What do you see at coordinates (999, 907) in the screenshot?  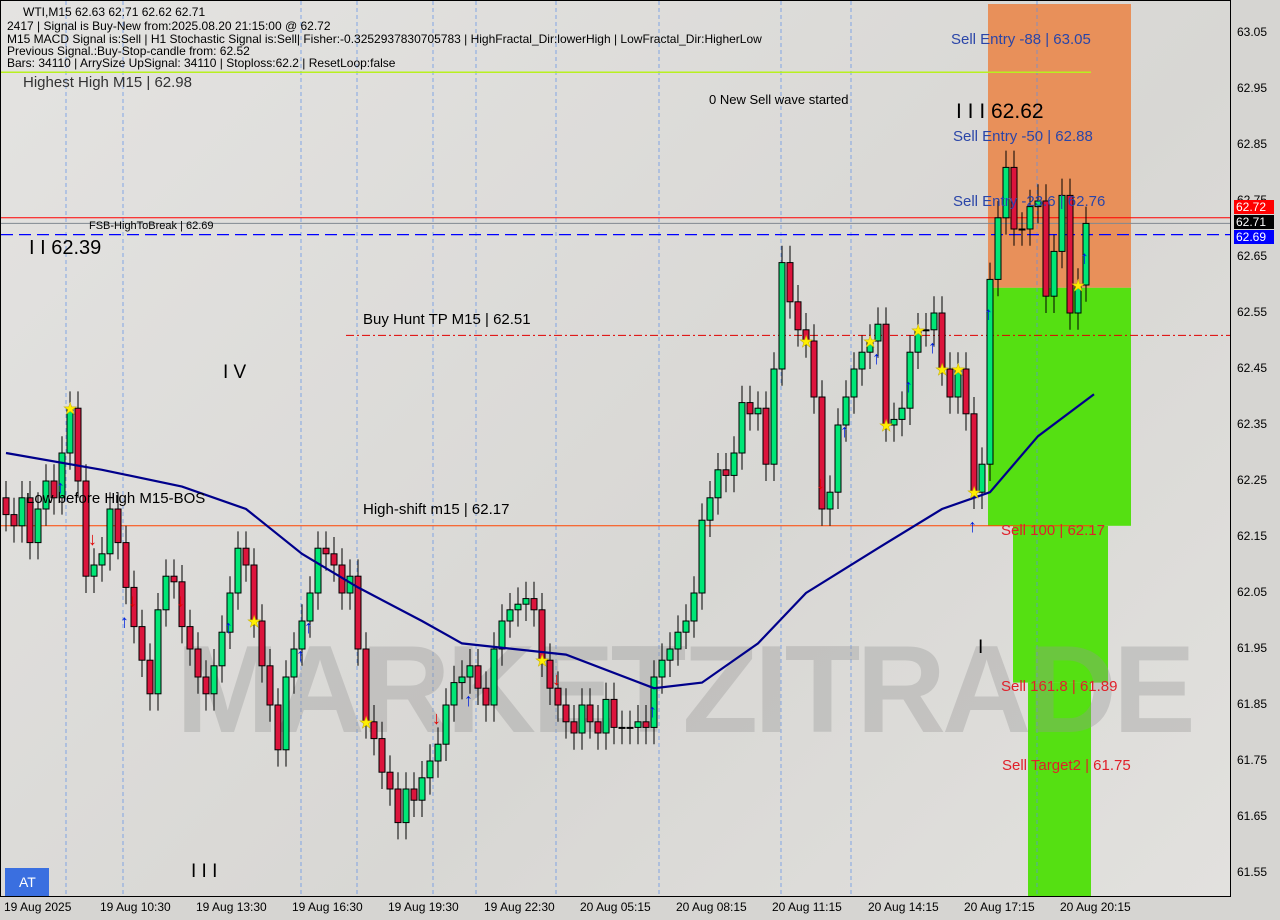 I see `time-tick: 20 Aug 17:15` at bounding box center [999, 907].